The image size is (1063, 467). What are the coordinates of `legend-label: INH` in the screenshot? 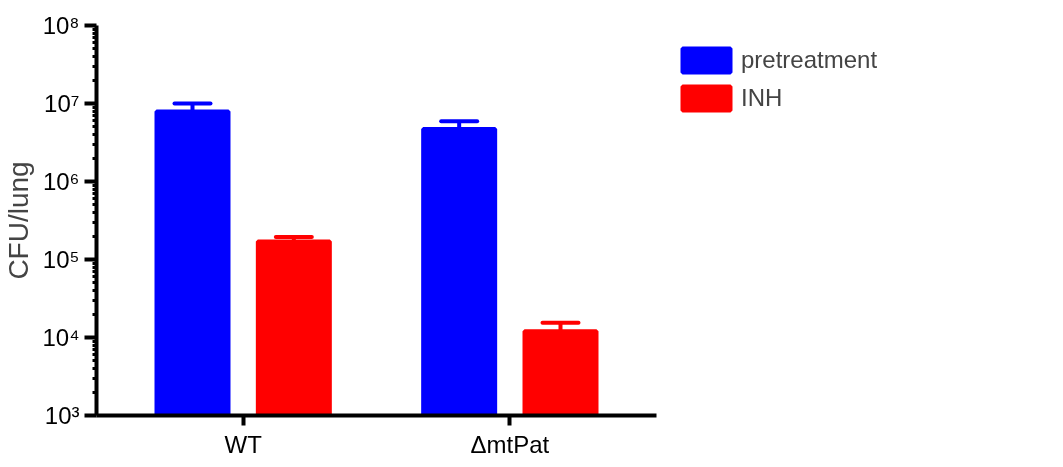 It's located at (762, 98).